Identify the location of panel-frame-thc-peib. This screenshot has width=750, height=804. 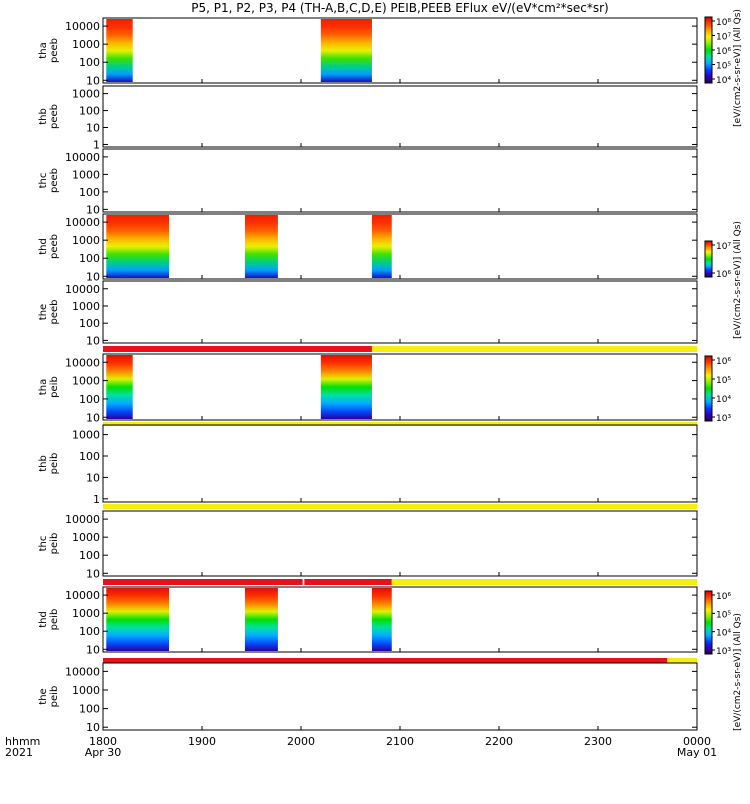
(400, 543).